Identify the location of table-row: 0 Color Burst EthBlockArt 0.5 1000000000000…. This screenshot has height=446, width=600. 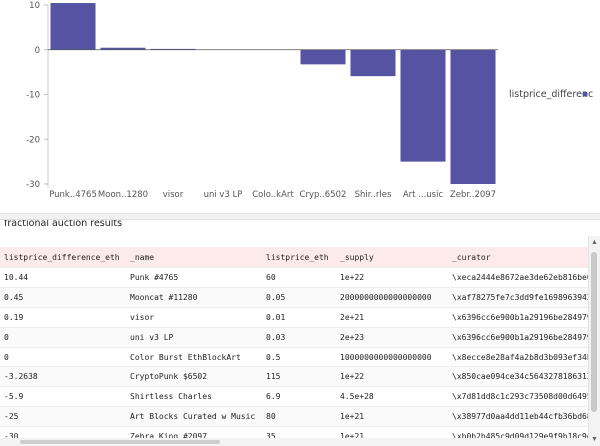
(294, 356).